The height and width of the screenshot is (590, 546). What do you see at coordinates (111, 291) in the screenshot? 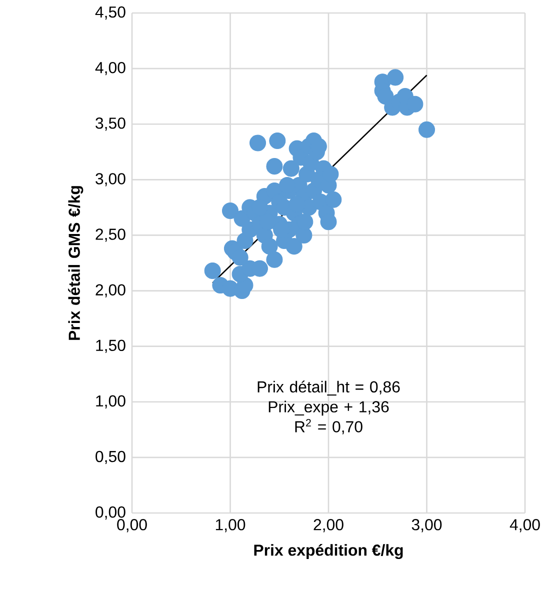
I see `y-tick-label: 2,00` at bounding box center [111, 291].